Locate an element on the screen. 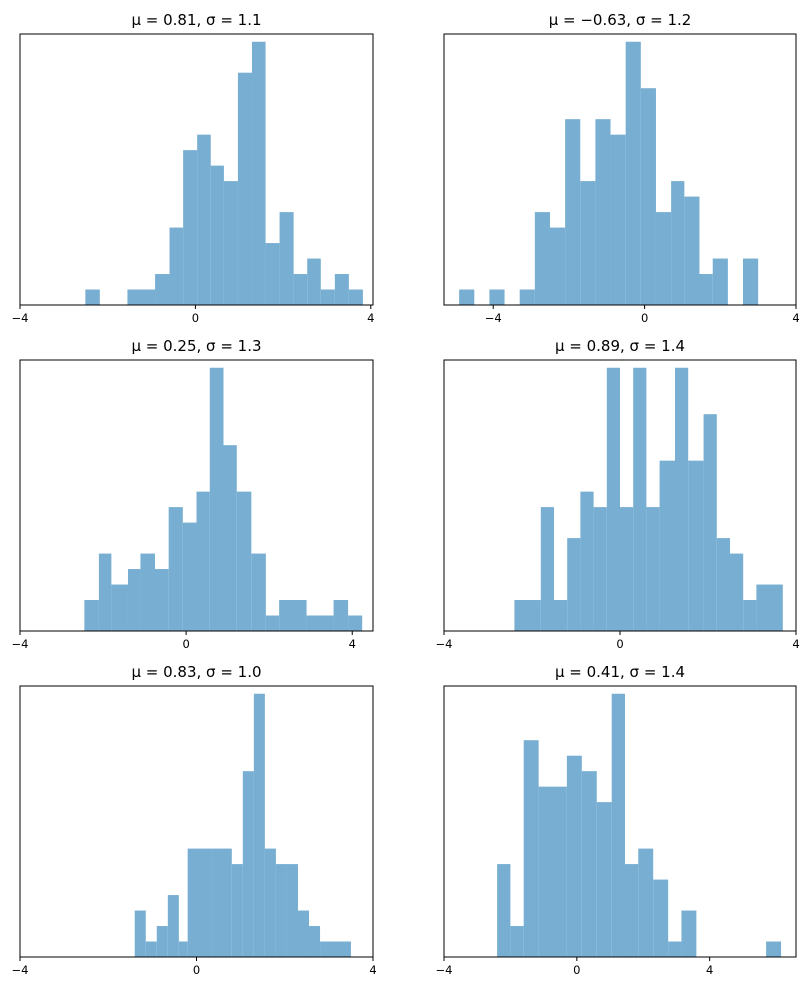 This screenshot has width=809, height=991. subplot-3: −4 0 4 μ = 0.25, σ = 1.3 is located at coordinates (193, 494).